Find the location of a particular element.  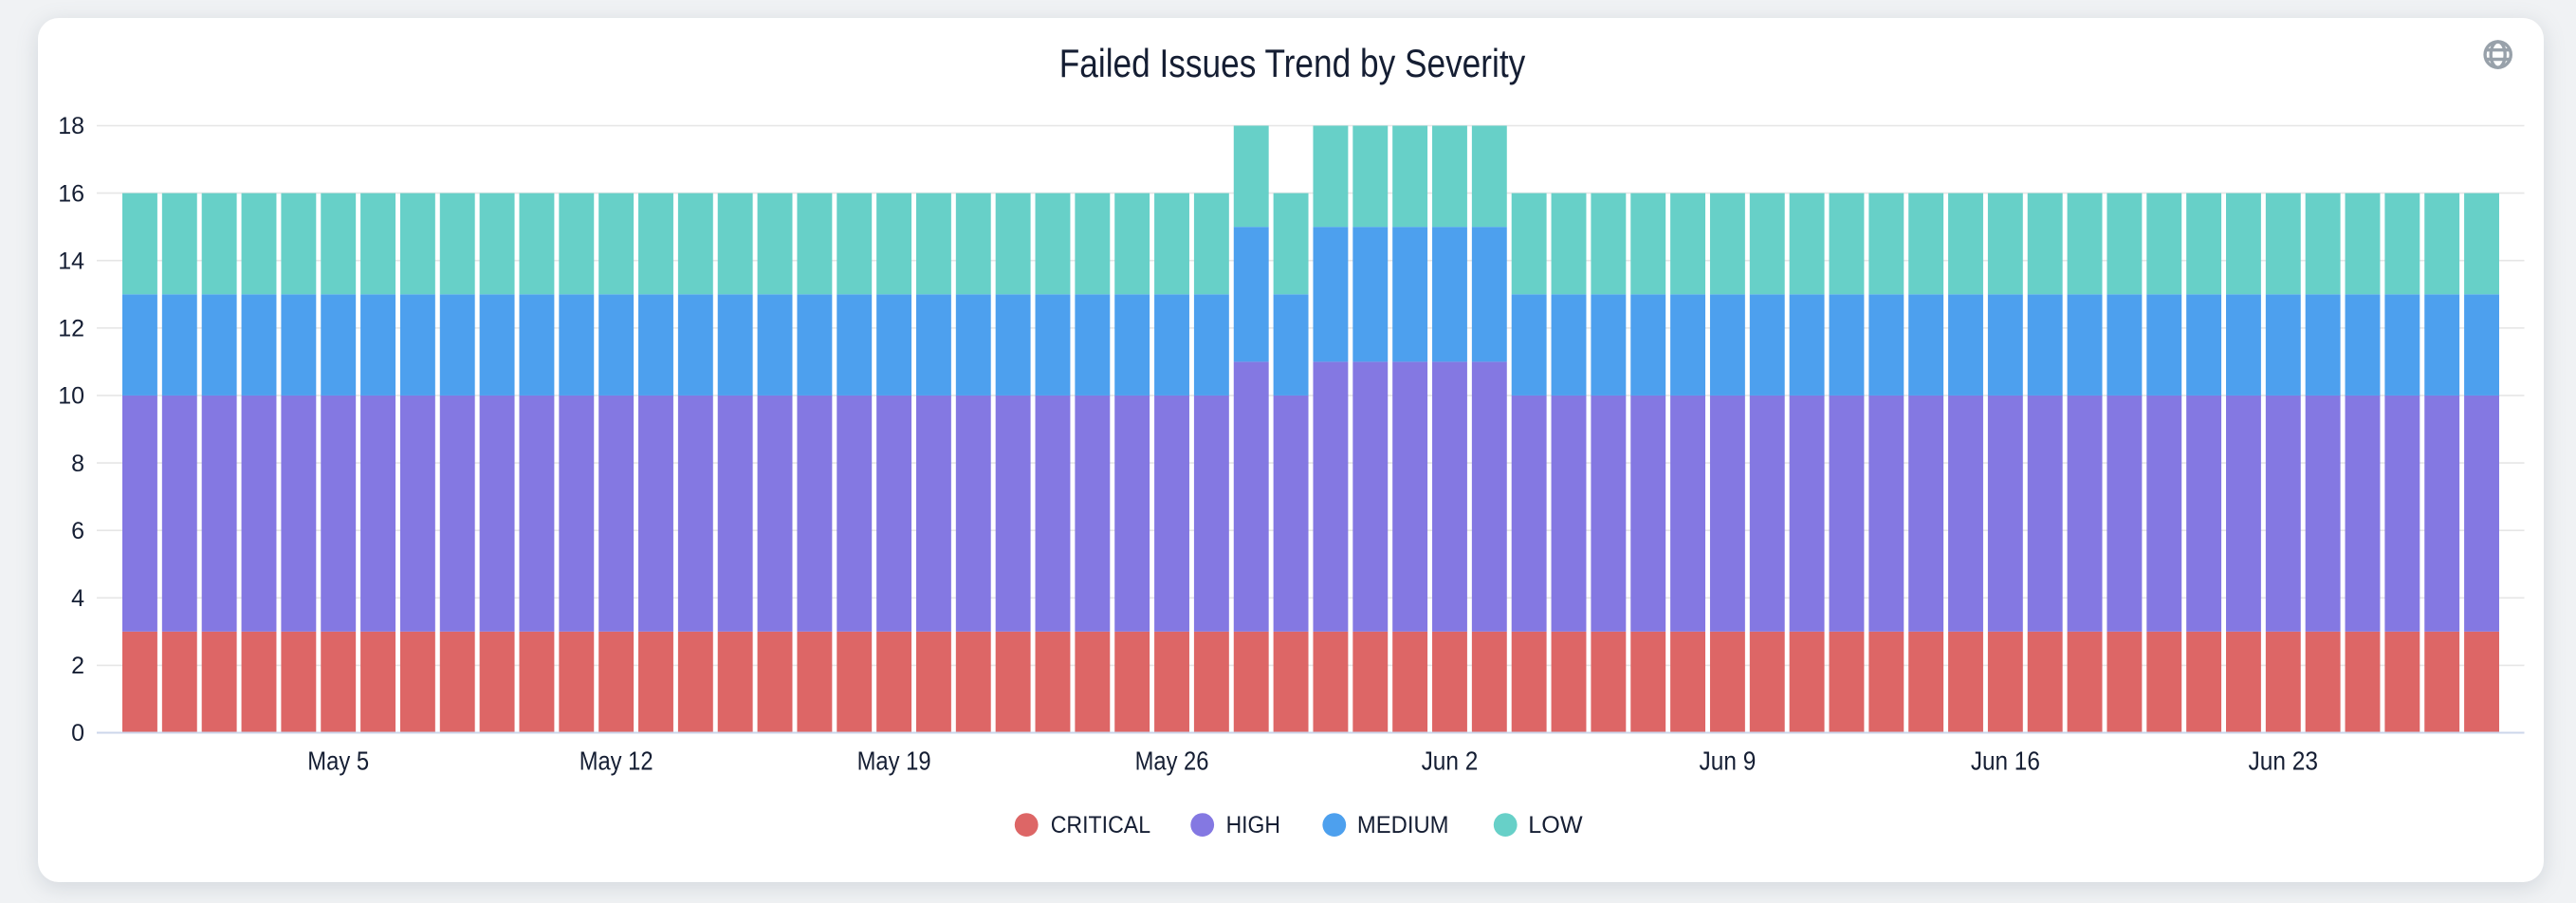

svg-text: May 19 is located at coordinates (894, 760).